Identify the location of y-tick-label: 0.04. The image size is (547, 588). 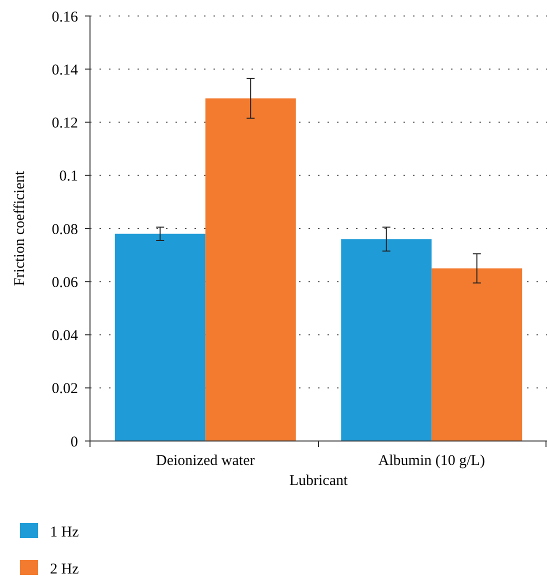
(65, 336).